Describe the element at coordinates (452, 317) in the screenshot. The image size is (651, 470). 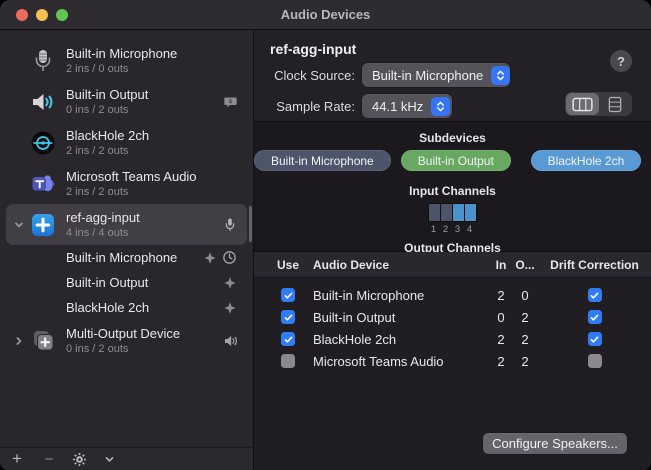
I see `table-row: Built-in Output 0 2` at that location.